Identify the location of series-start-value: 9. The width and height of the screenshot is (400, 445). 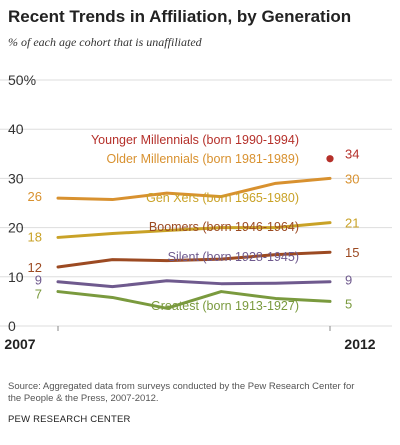
(38, 280).